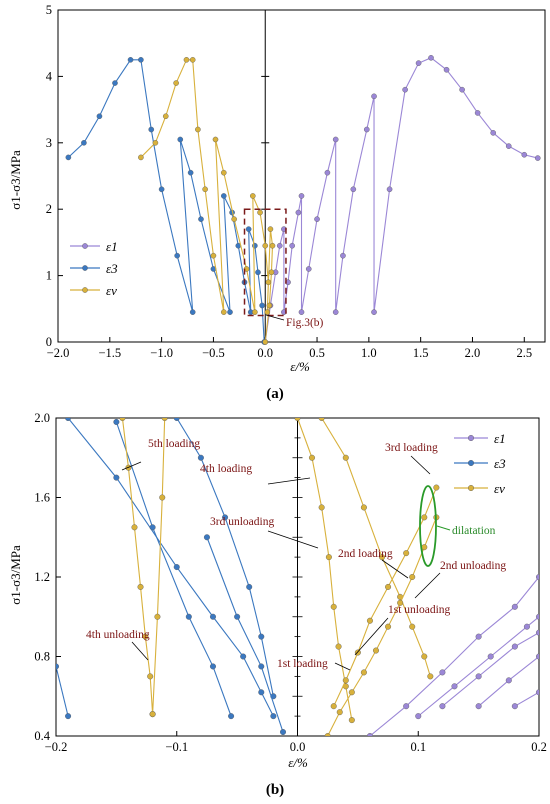 The height and width of the screenshot is (804, 550). I want to click on dilatation-ellipse, so click(428, 526).